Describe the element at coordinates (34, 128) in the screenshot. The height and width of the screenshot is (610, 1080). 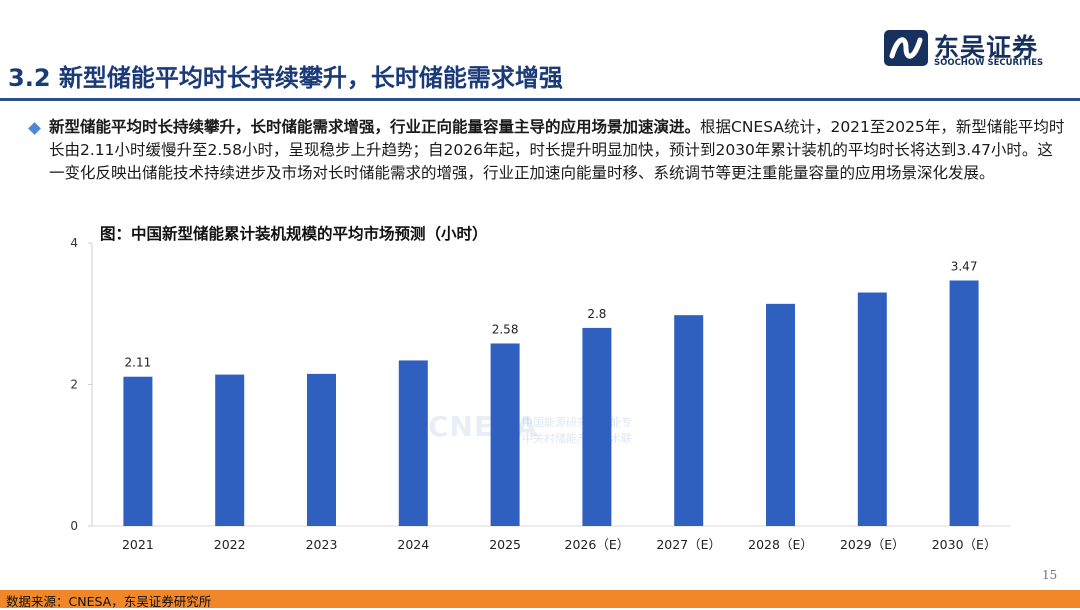
I see `bullet-diamond-icon` at that location.